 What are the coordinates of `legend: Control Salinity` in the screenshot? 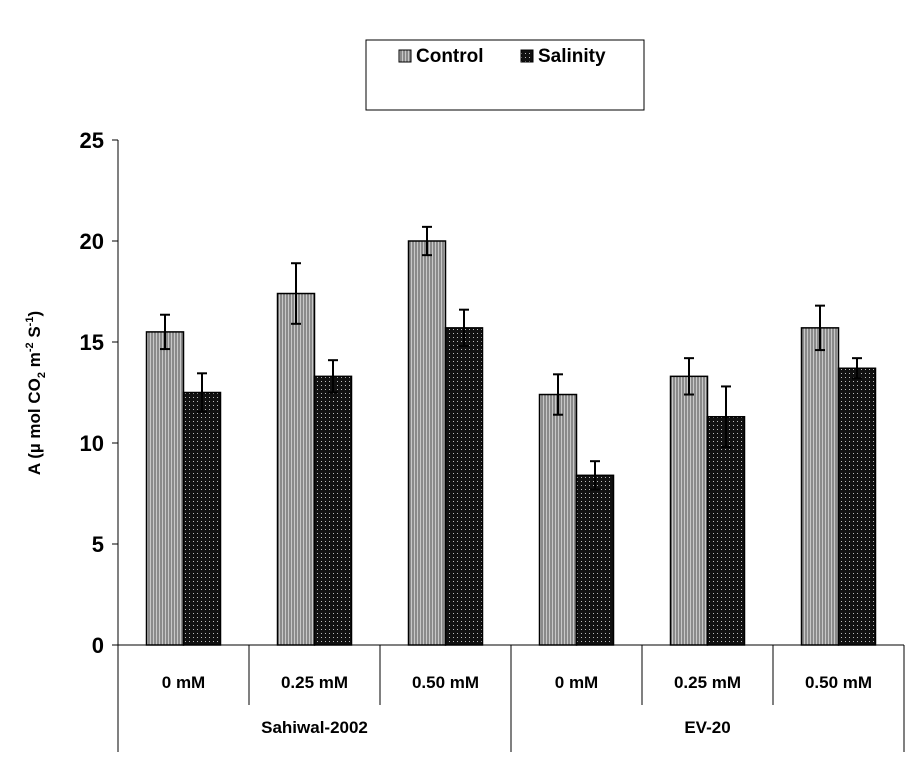 It's located at (505, 75).